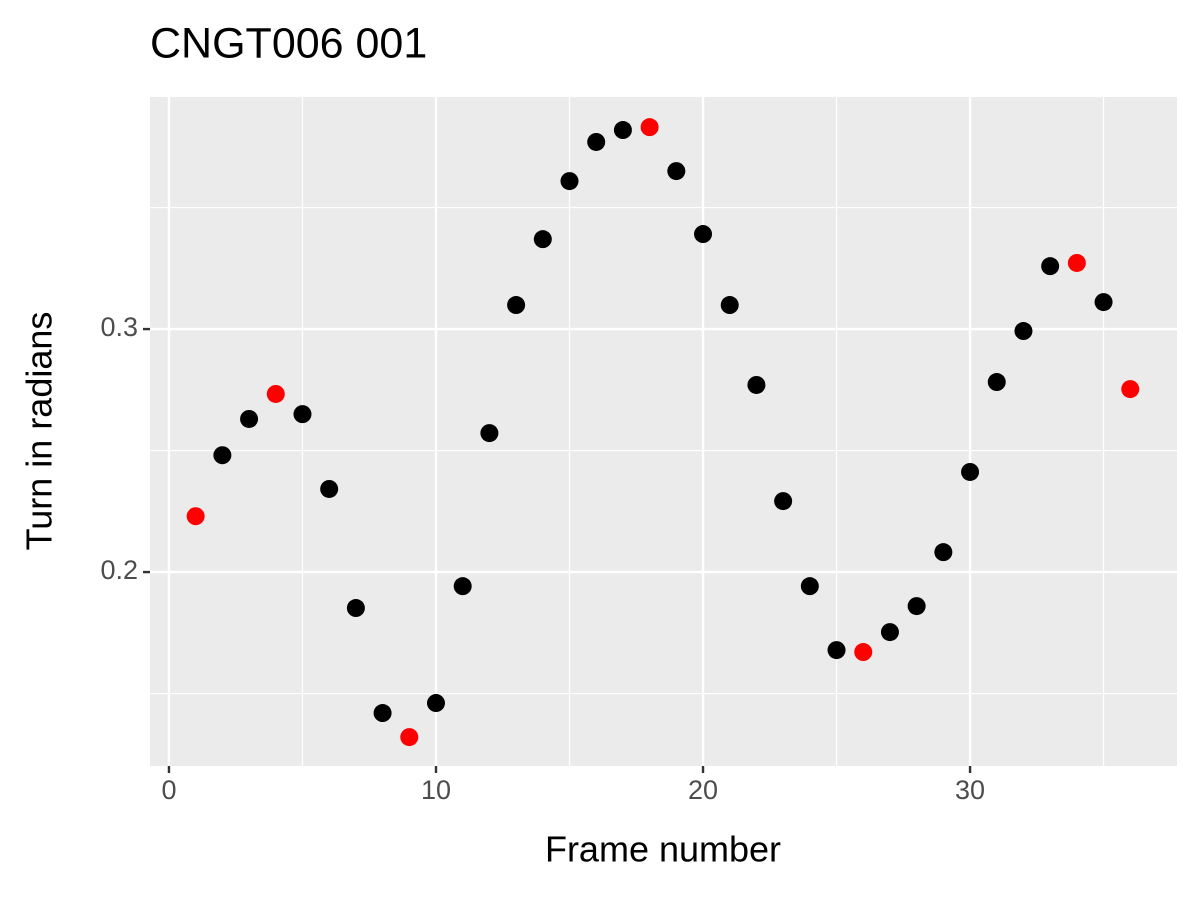 This screenshot has width=1200, height=900. I want to click on x-tick-label: 10, so click(436, 790).